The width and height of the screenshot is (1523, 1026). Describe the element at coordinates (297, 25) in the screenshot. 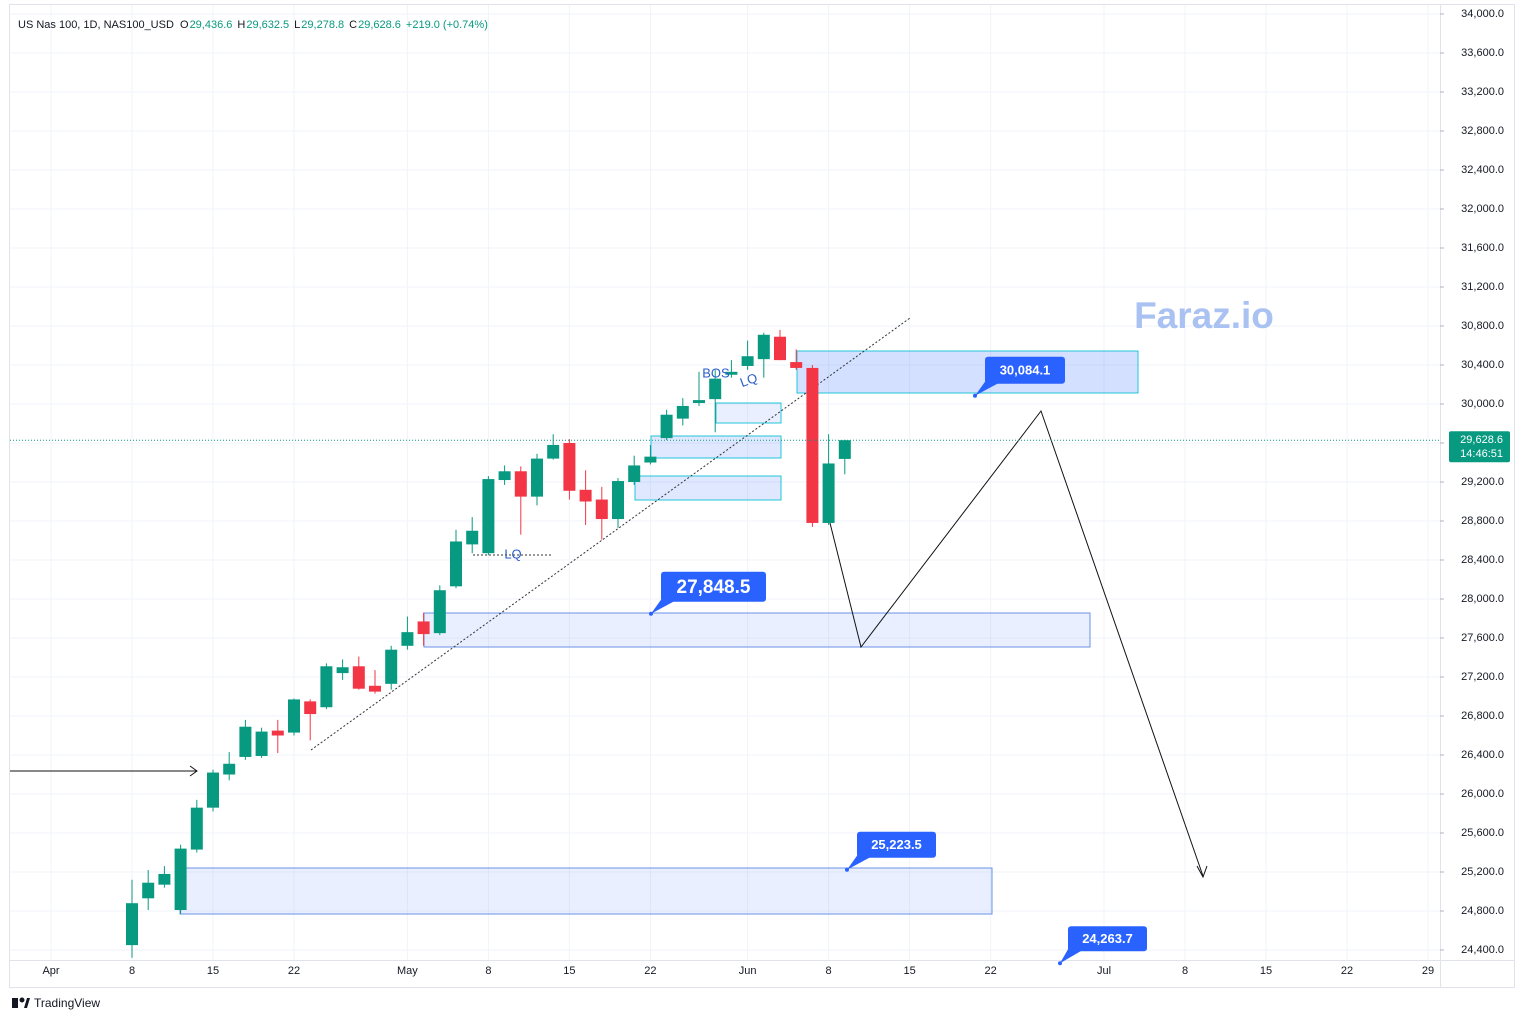

I see `legend-key: L` at that location.